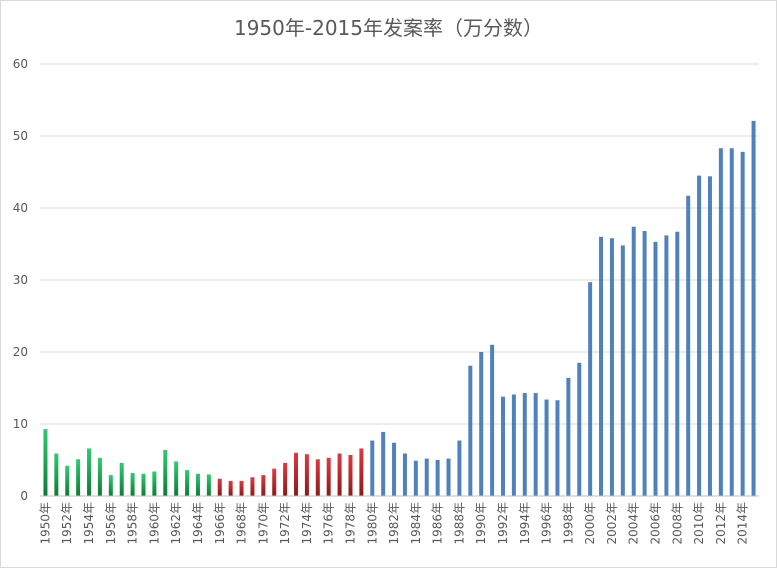 The width and height of the screenshot is (777, 568). What do you see at coordinates (388, 28) in the screenshot?
I see `chart-title: 1950年-2015年发案率（万分数）` at bounding box center [388, 28].